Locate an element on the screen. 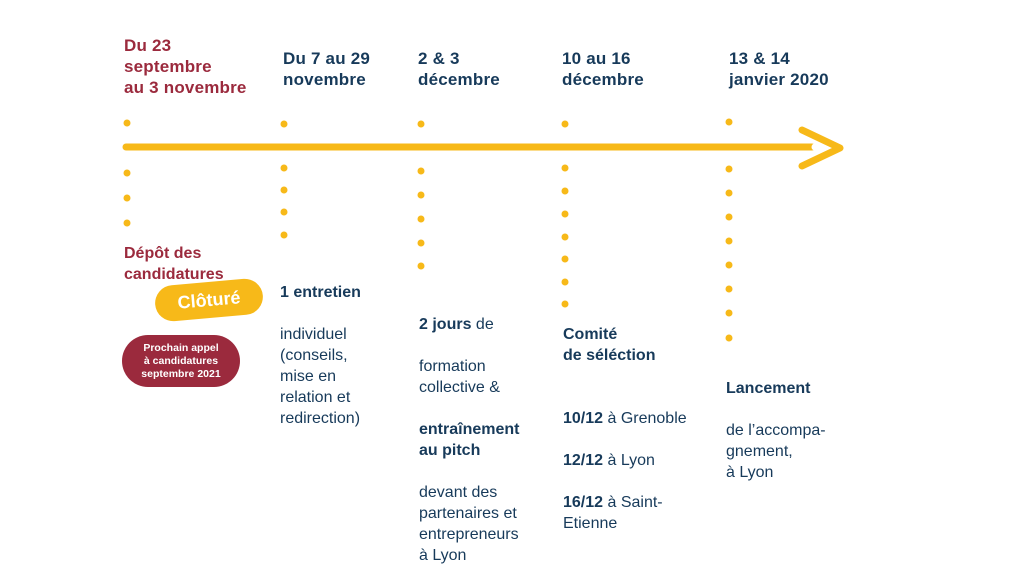  step5-description: Lancement de l’accompa- gnement, à Lyon is located at coordinates (801, 430).